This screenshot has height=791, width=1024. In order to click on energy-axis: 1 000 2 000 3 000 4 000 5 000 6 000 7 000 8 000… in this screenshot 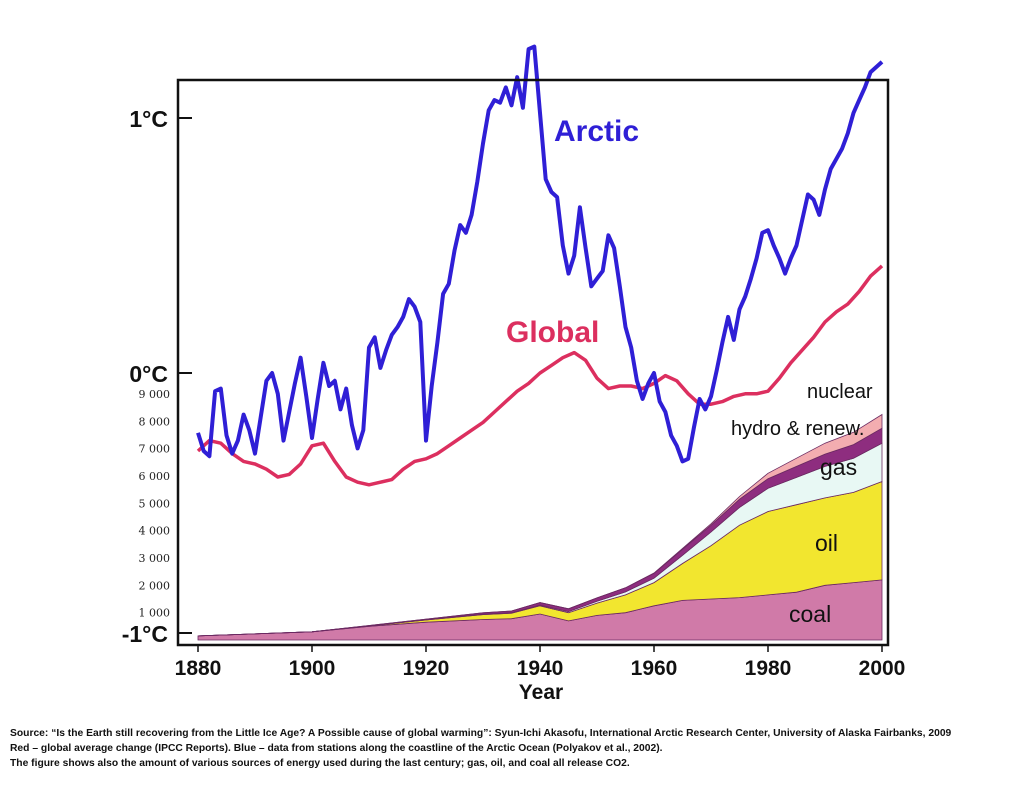, I will do `click(155, 504)`.